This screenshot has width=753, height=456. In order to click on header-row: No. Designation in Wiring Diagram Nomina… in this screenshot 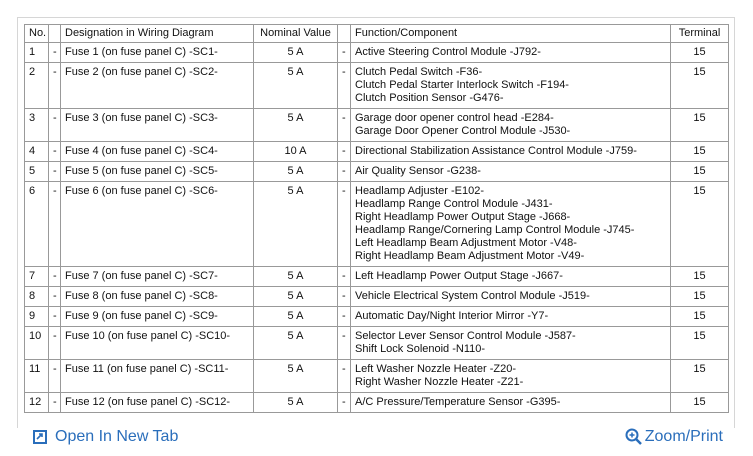, I will do `click(376, 33)`.